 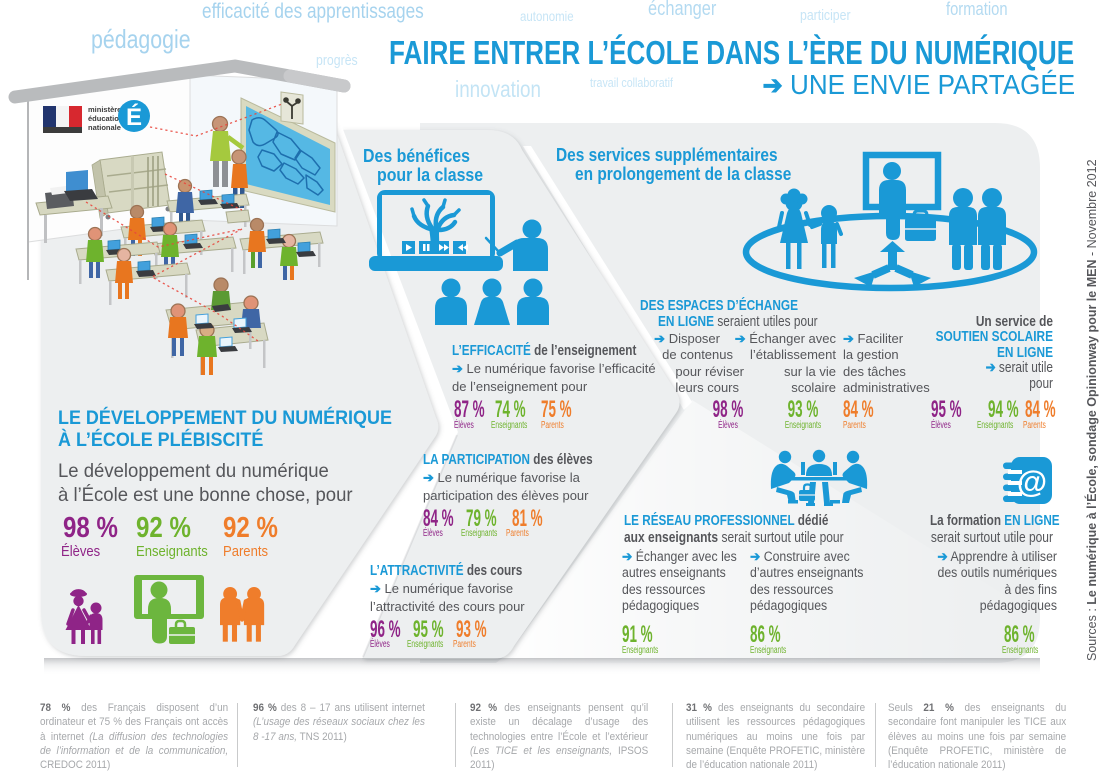 I want to click on svg-text: éducation, so click(x=106, y=118).